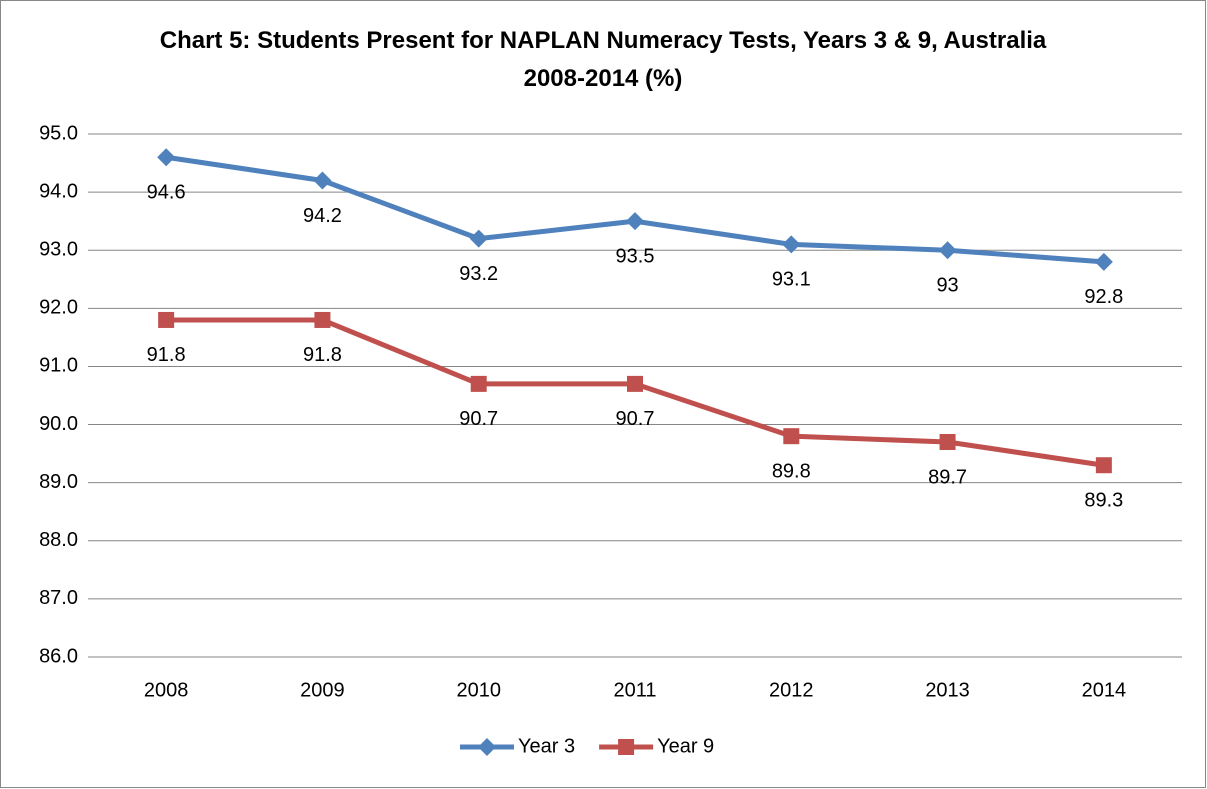 This screenshot has width=1207, height=789. What do you see at coordinates (58, 424) in the screenshot?
I see `y-tick-label: 90.0` at bounding box center [58, 424].